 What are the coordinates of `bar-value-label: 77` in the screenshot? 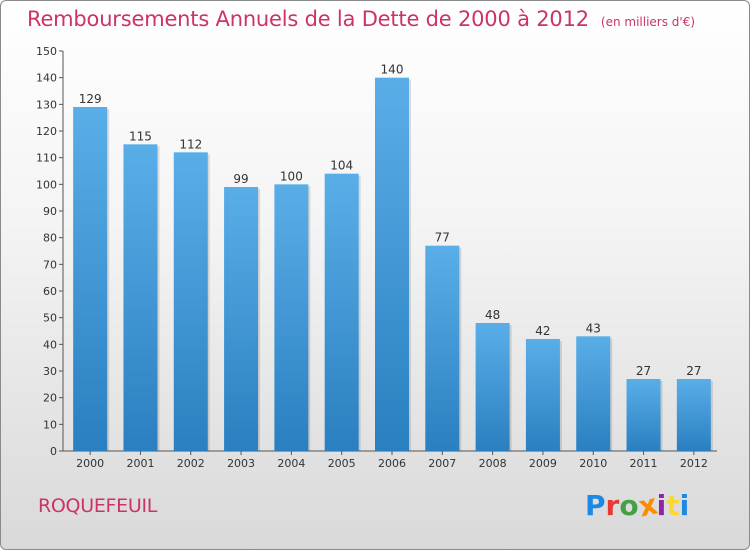 It's located at (442, 238).